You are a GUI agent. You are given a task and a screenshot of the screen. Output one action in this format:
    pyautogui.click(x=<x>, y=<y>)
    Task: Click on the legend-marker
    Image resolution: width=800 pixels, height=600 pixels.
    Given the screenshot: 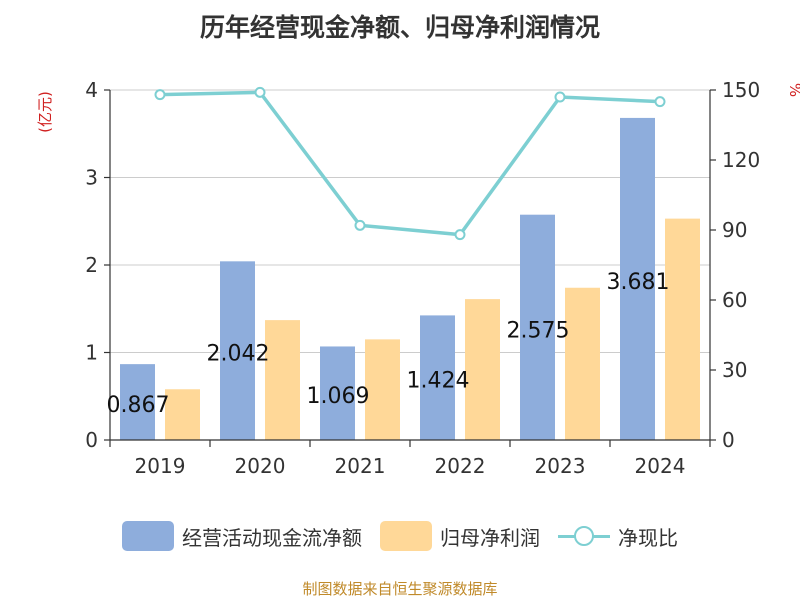 What is the action you would take?
    pyautogui.click(x=584, y=536)
    